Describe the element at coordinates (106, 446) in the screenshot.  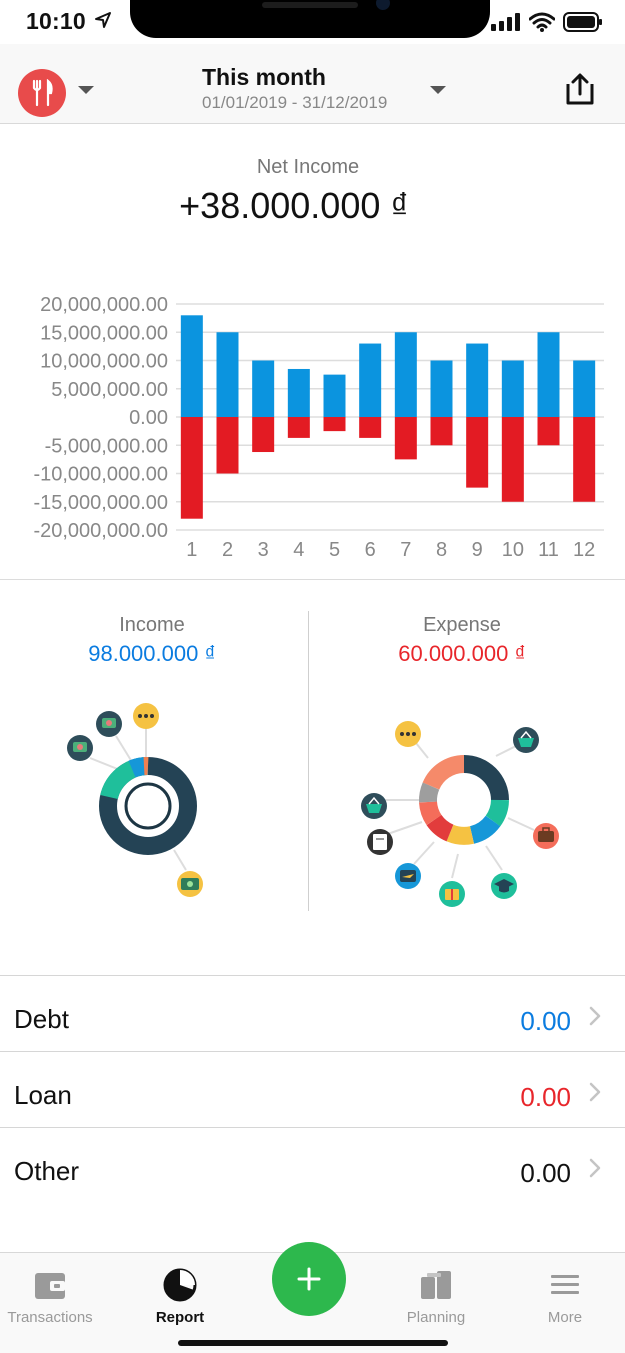
I see `y-tick-label: -5,000,000.00` at that location.